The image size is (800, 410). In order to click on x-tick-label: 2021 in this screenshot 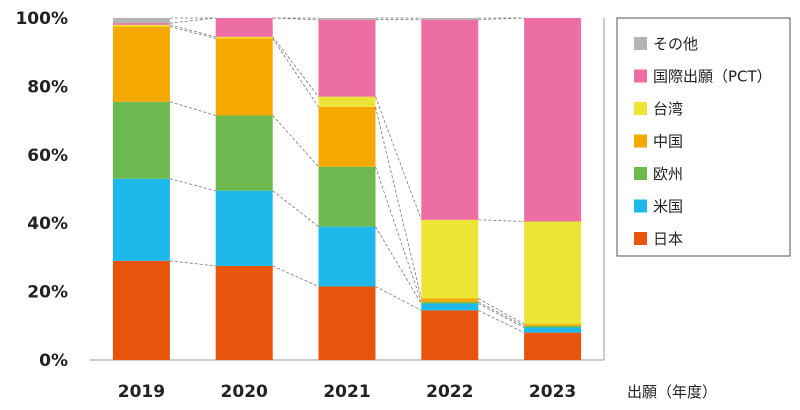, I will do `click(346, 392)`.